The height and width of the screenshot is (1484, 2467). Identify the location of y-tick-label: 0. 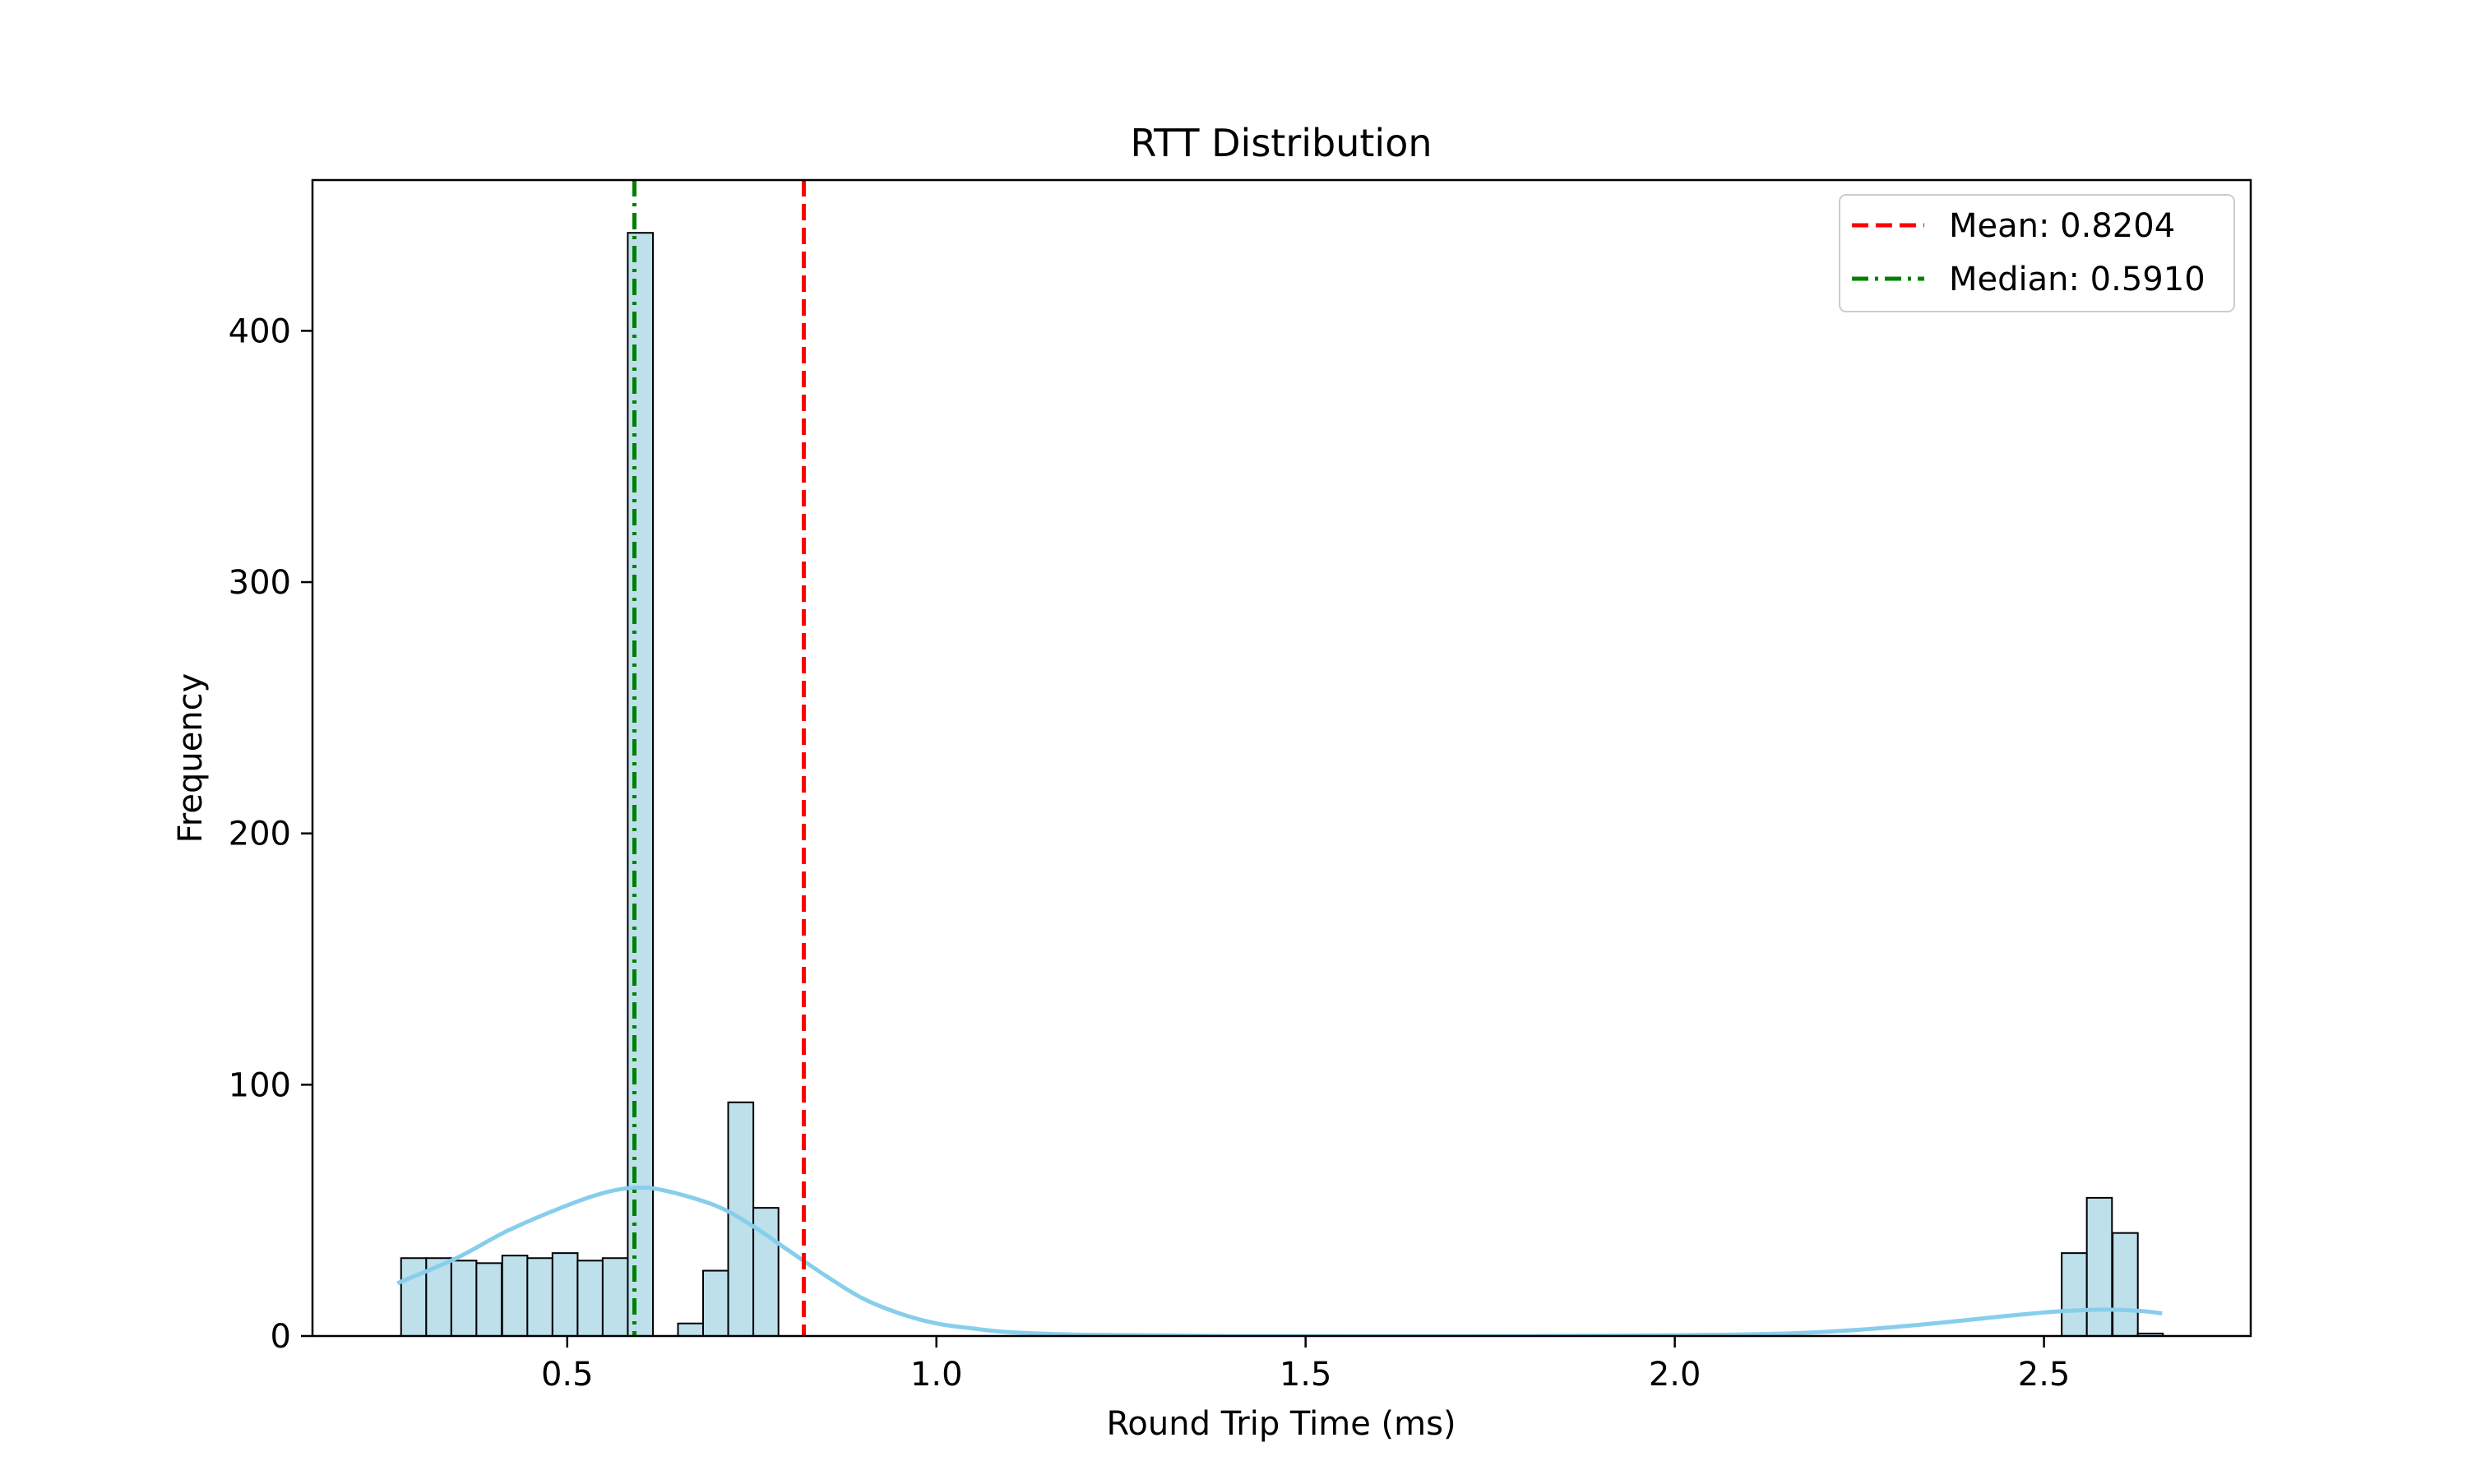
(281, 1337).